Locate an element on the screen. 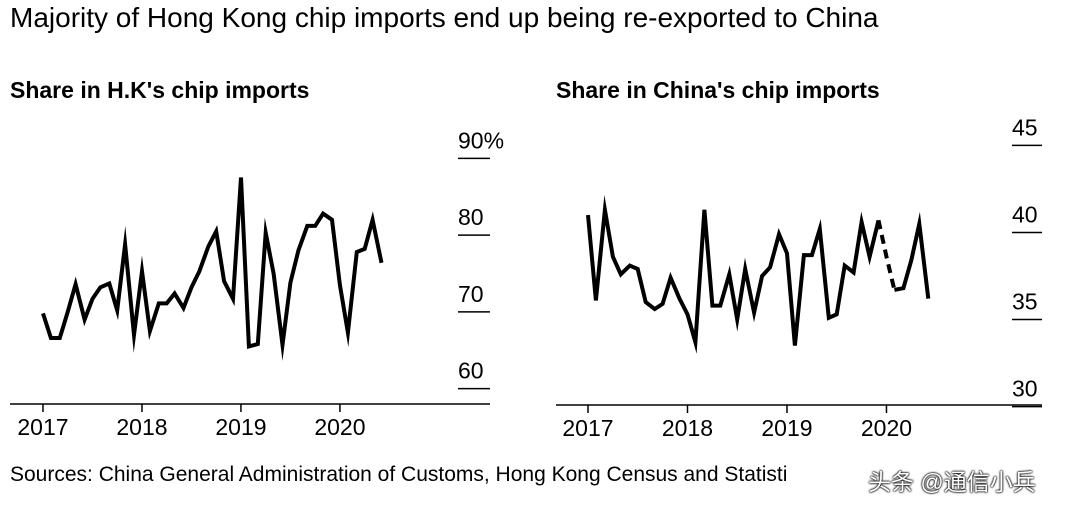 This screenshot has height=505, width=1080. right-chart-title: Share in China's chip imports is located at coordinates (718, 90).